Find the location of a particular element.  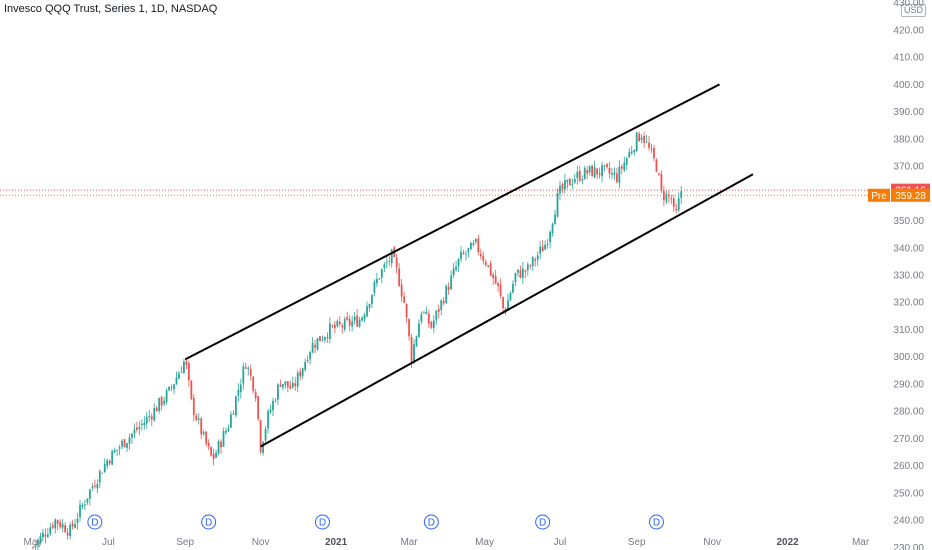

currency-badge: USD is located at coordinates (914, 10).